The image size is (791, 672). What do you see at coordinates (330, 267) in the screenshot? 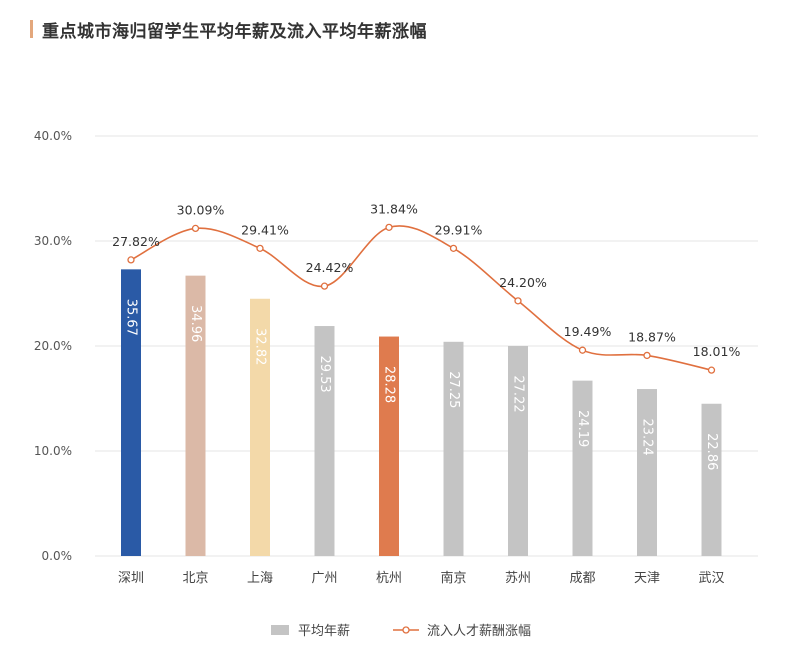
I see `line-value-label: 24.42%` at bounding box center [330, 267].